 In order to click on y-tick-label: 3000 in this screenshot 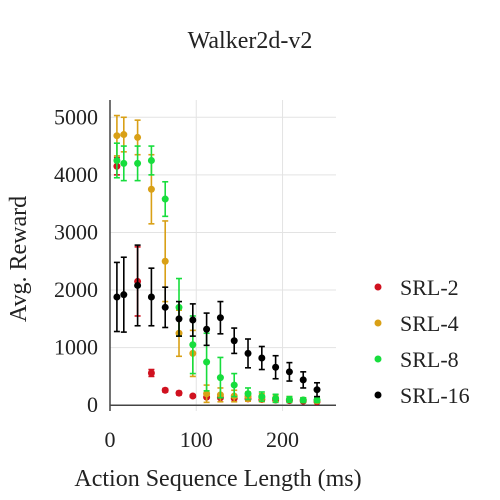, I will do `click(76, 231)`.